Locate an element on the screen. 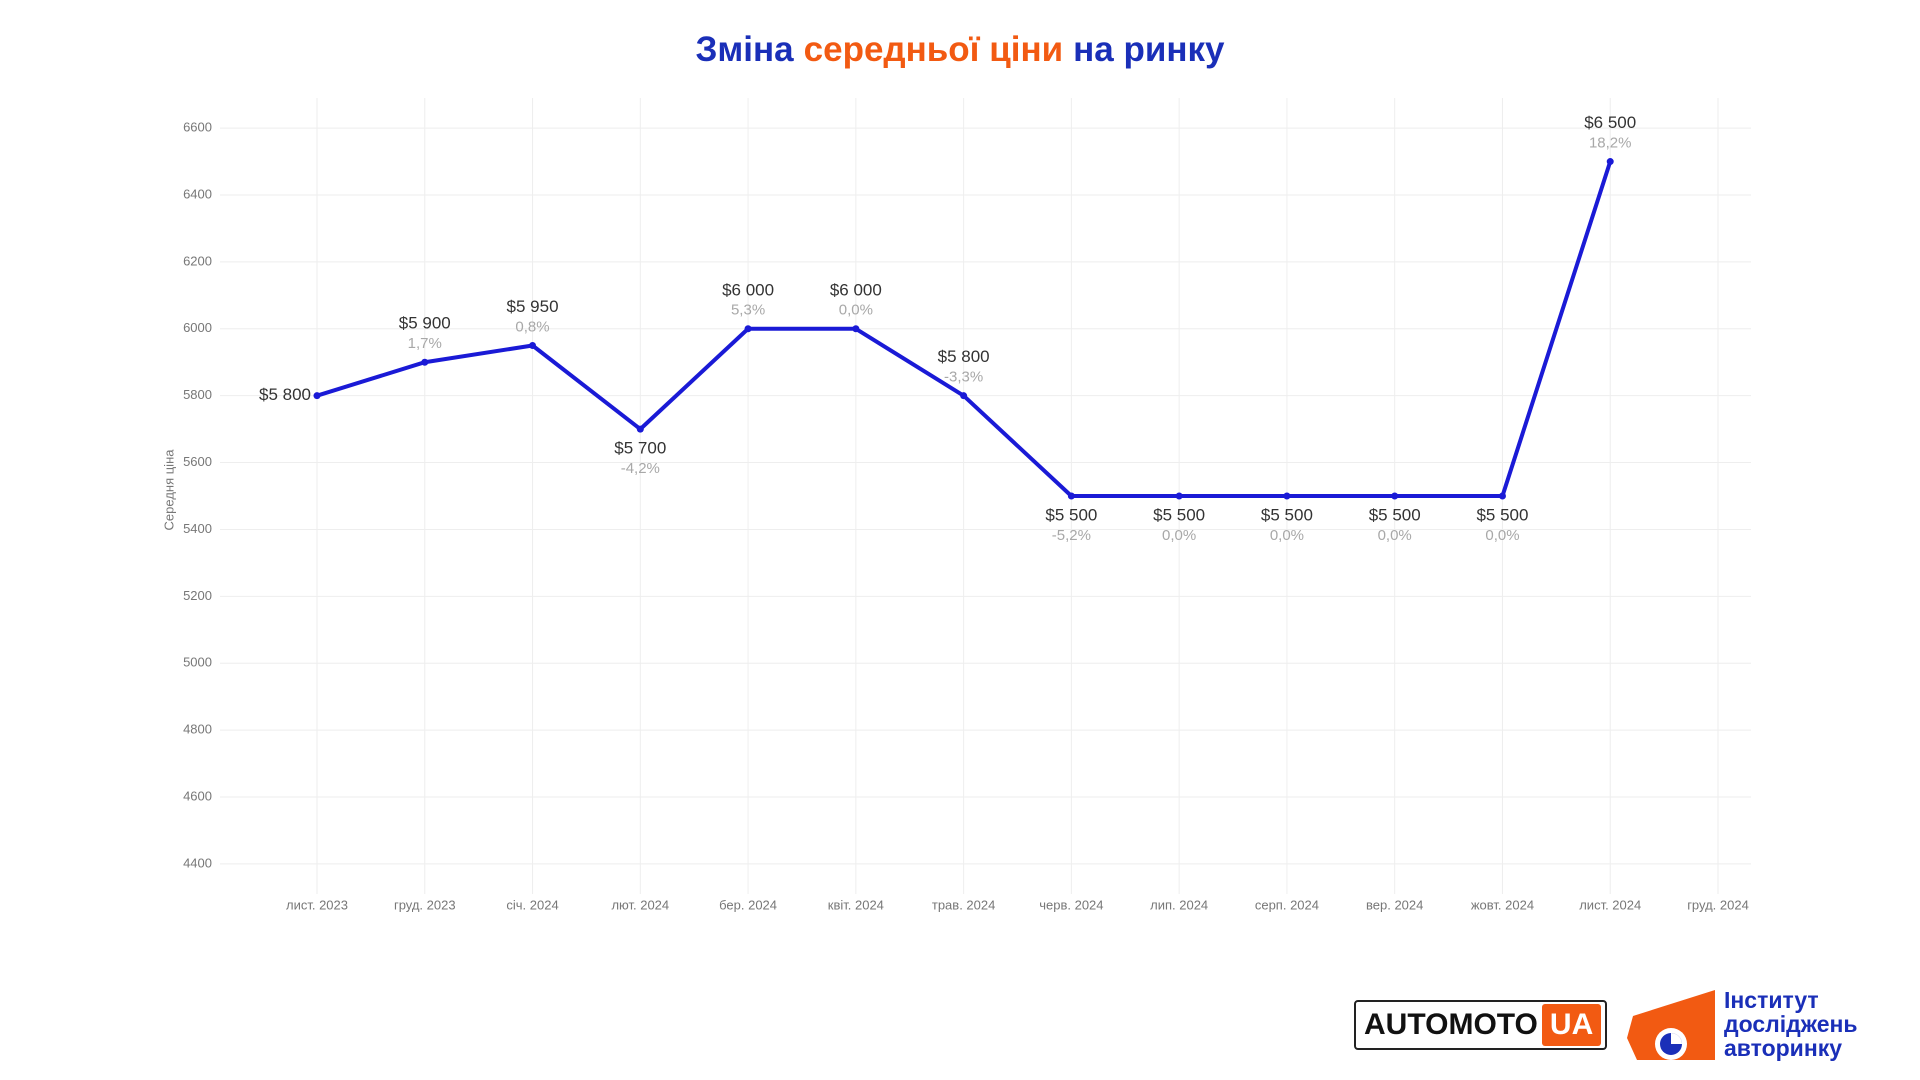  y-tick-label: 5000 is located at coordinates (197, 662).